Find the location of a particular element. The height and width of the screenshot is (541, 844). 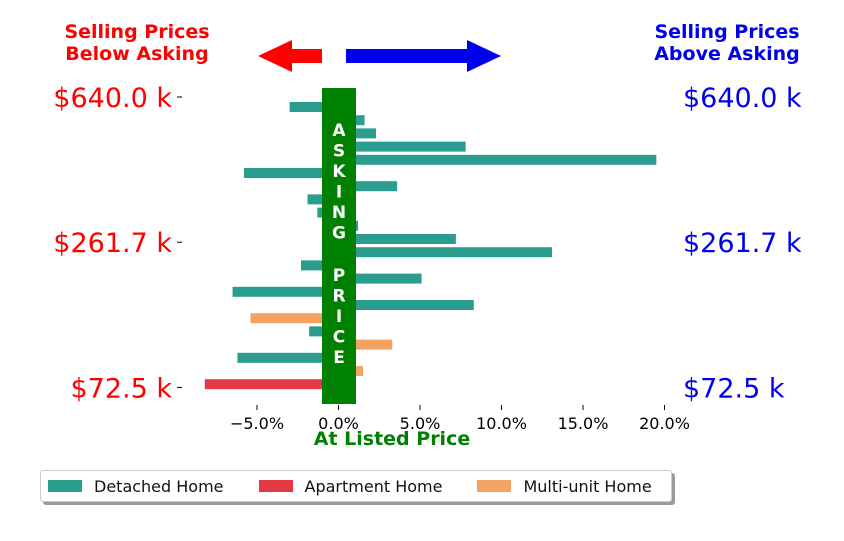

band-letter-4: N is located at coordinates (339, 213).